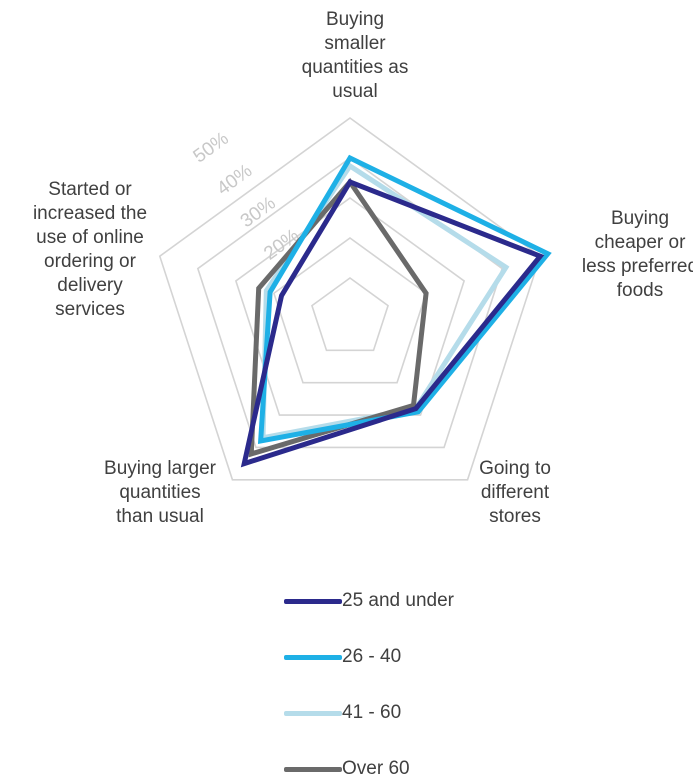  What do you see at coordinates (515, 492) in the screenshot?
I see `axis-label-different-stores: Going to different stores` at bounding box center [515, 492].